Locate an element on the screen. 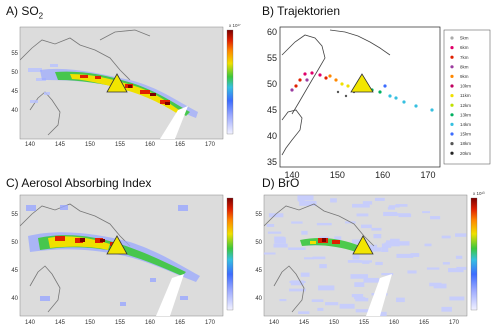  panel-a-volcano-marker is located at coordinates (117, 83).